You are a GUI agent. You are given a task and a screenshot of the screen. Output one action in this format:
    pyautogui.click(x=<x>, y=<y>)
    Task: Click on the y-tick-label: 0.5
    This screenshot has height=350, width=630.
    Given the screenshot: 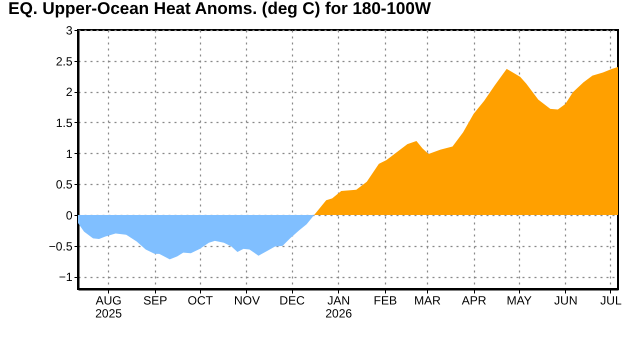 What is the action you would take?
    pyautogui.click(x=64, y=185)
    